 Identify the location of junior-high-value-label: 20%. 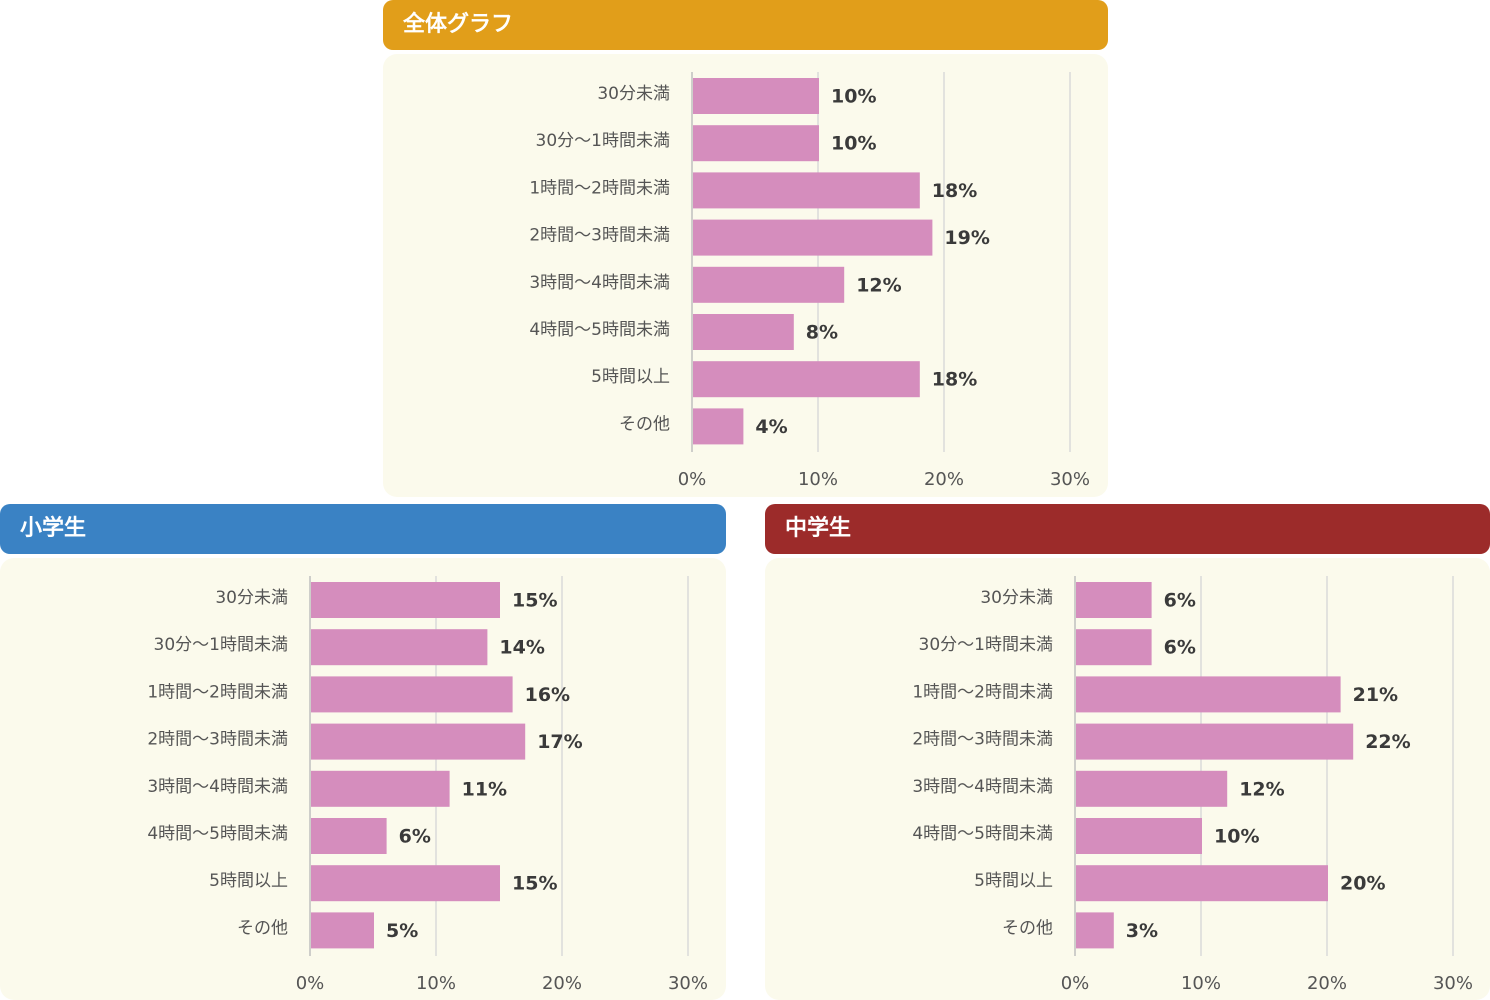
(1362, 884).